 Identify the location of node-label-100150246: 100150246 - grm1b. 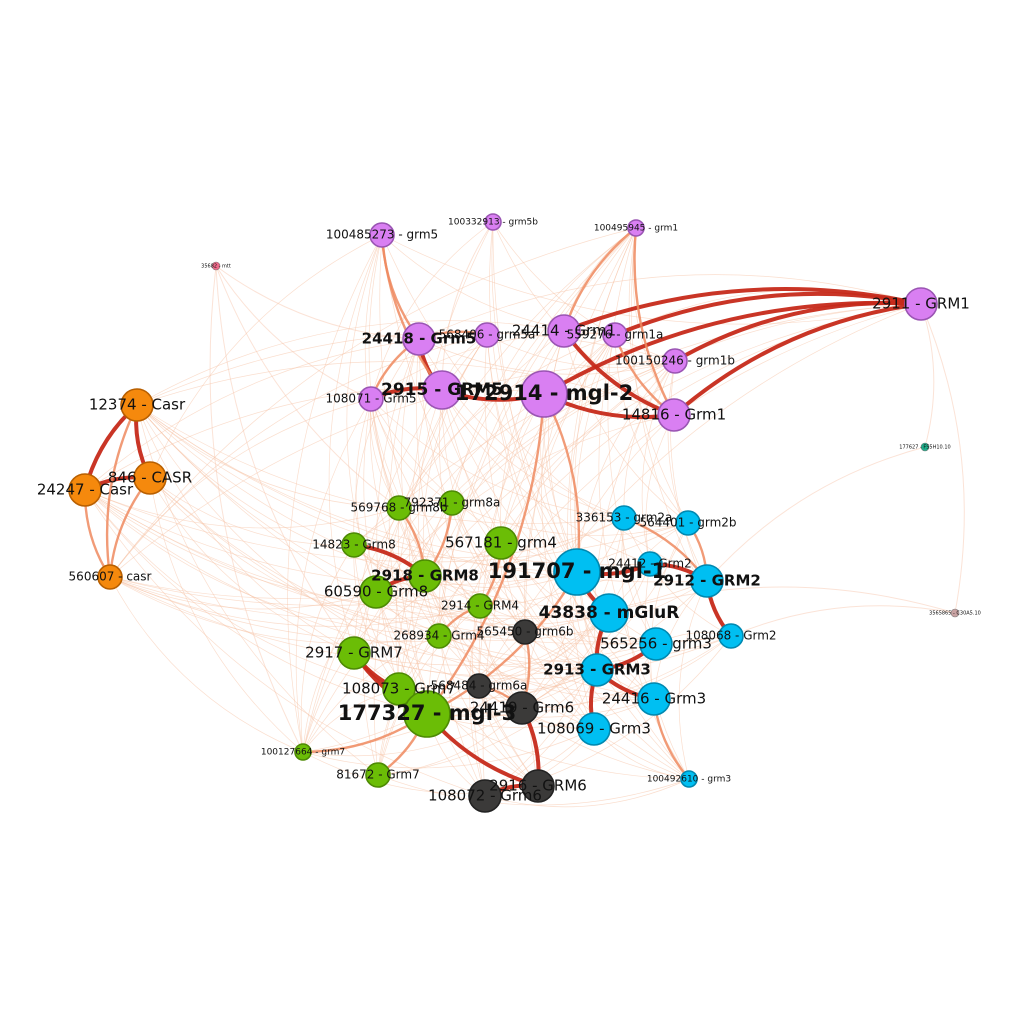
(675, 361).